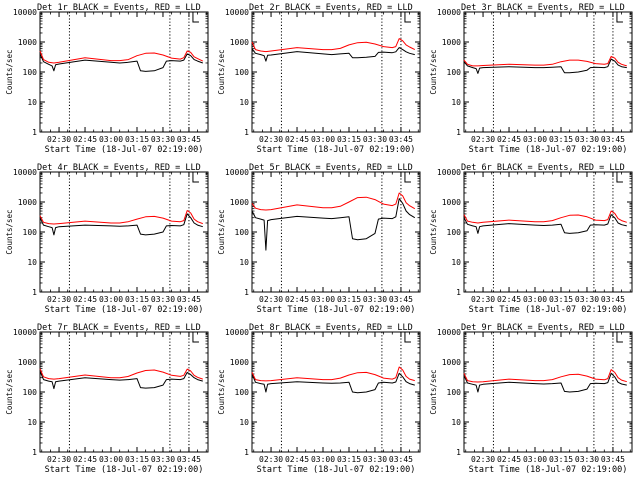 The width and height of the screenshot is (640, 480). I want to click on panel-title: Det 9r BLACK = Events, RED = LLD, so click(543, 328).